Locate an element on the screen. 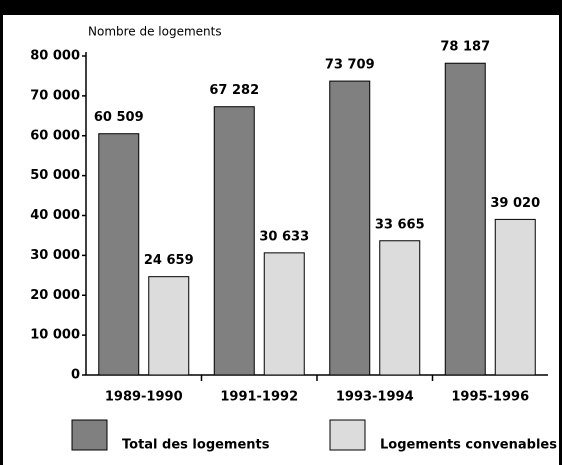 The image size is (562, 465). y-axis-label: Nombre de logements is located at coordinates (155, 32).